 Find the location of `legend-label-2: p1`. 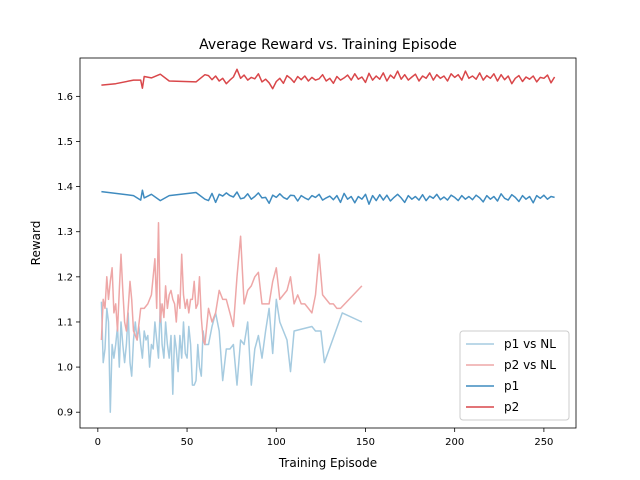

legend-label-2: p1 is located at coordinates (511, 386).